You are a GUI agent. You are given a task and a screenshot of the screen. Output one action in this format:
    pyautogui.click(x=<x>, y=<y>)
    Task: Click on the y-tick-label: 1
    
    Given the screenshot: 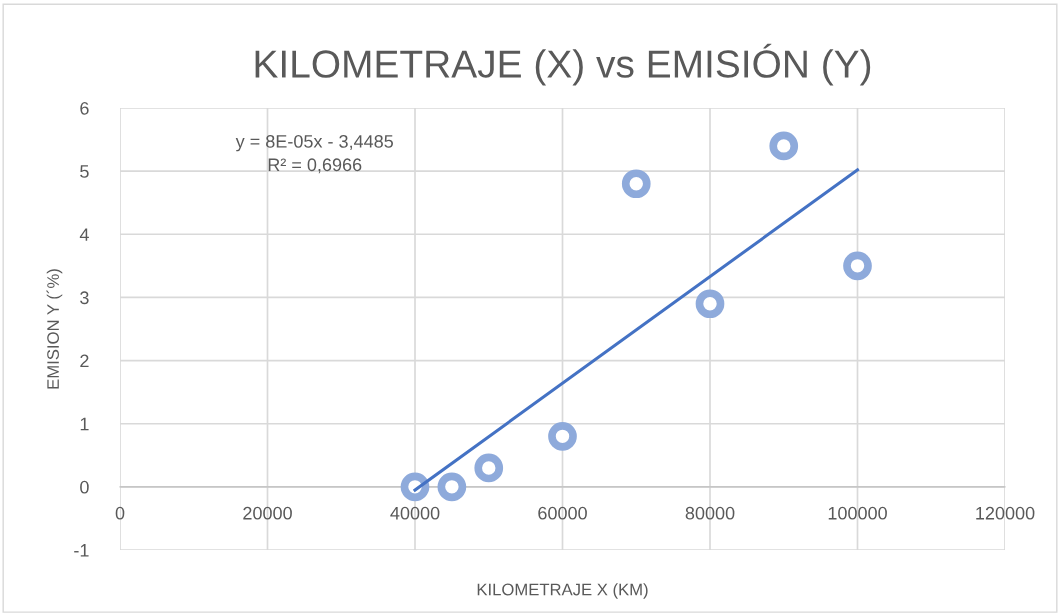 What is the action you would take?
    pyautogui.click(x=84, y=424)
    